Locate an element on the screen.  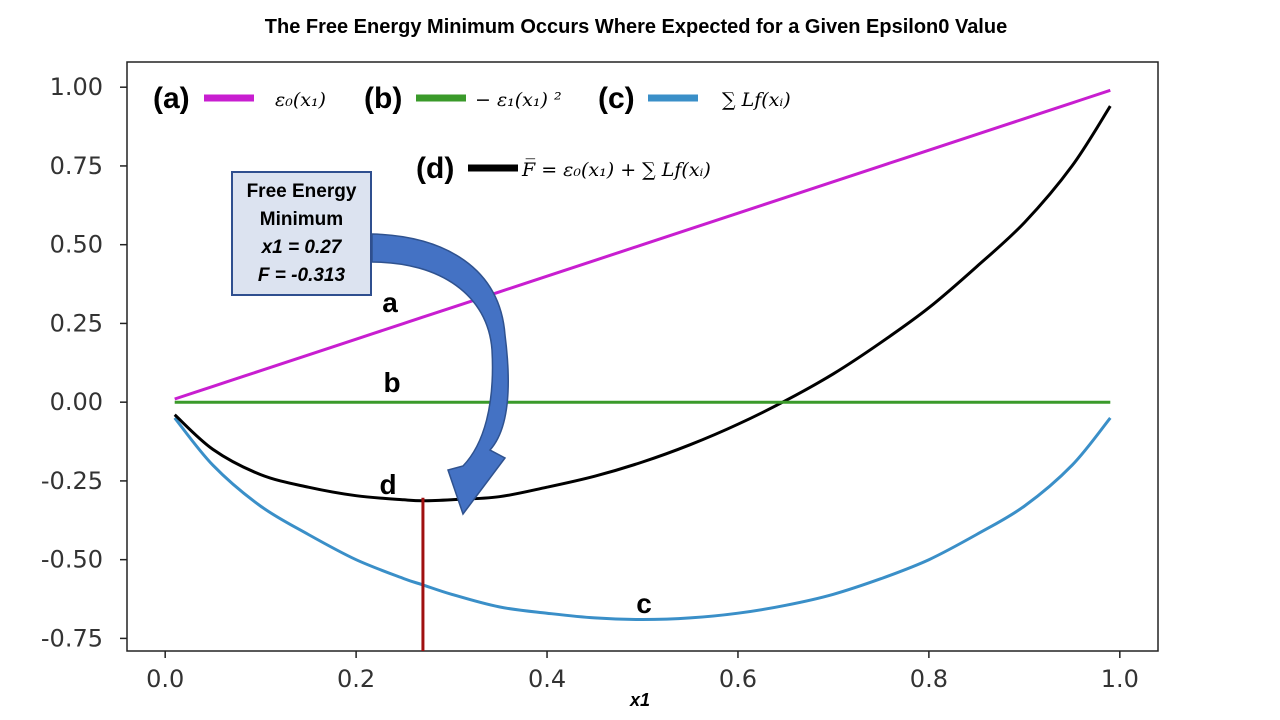
y-tick-label: 0.00 is located at coordinates (76, 402).